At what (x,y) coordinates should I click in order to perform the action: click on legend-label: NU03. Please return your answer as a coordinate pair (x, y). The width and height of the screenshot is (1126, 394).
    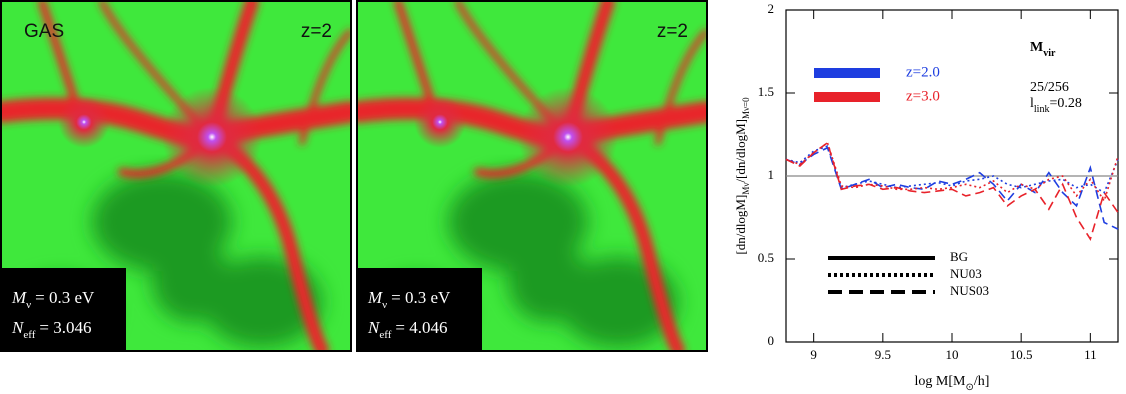
    Looking at the image, I should click on (966, 273).